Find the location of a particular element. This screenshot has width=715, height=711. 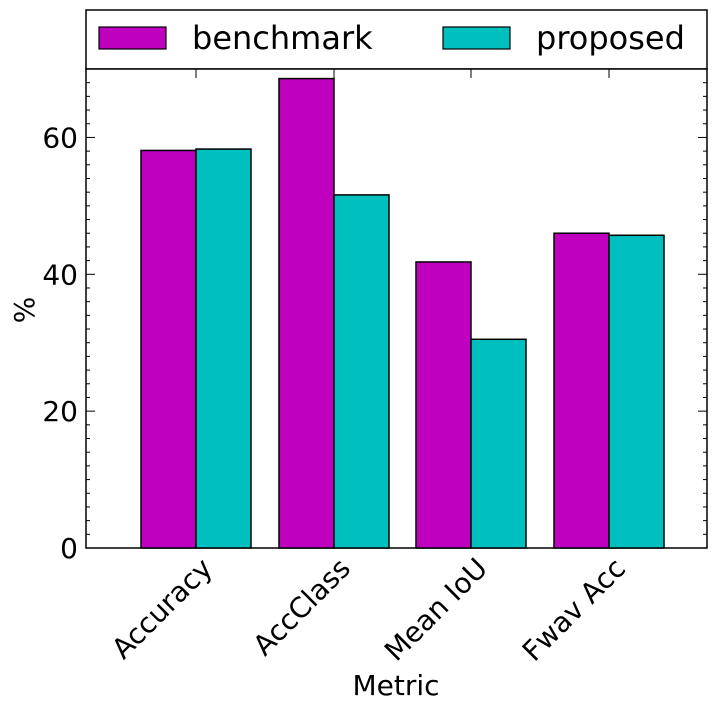

y-tick-label: 40 is located at coordinates (60, 274).